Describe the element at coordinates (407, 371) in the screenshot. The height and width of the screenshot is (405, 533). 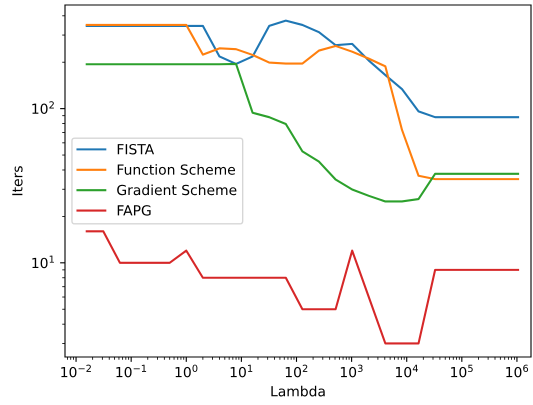
I see `x-tick-label: 10$^{4}$` at that location.